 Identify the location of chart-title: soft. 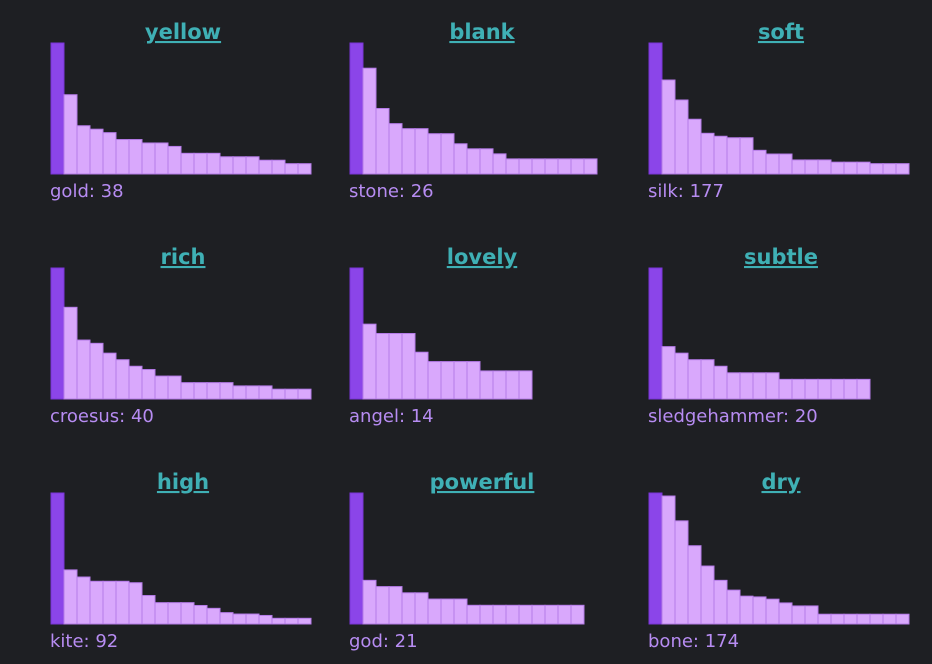
(781, 32).